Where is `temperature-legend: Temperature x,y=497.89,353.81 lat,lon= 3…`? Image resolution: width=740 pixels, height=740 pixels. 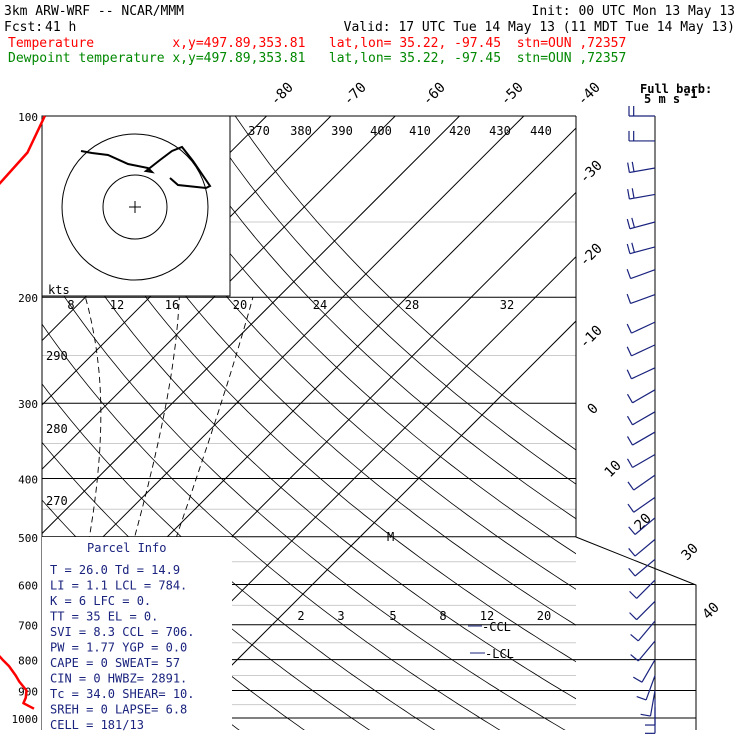
temperature-legend: Temperature x,y=497.89,353.81 lat,lon= 3… is located at coordinates (317, 43).